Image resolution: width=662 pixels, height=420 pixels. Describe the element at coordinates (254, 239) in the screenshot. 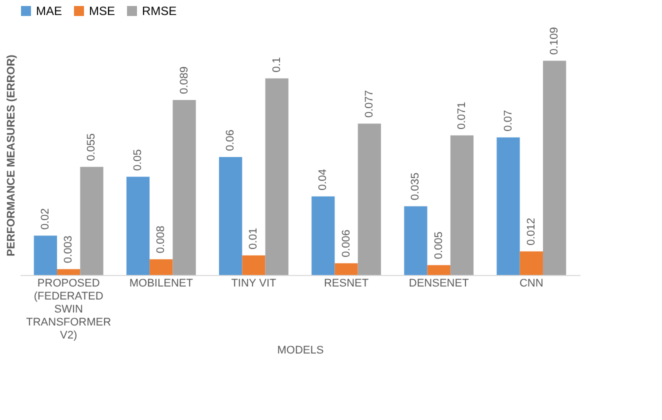

I see `data-label: 0.01` at that location.